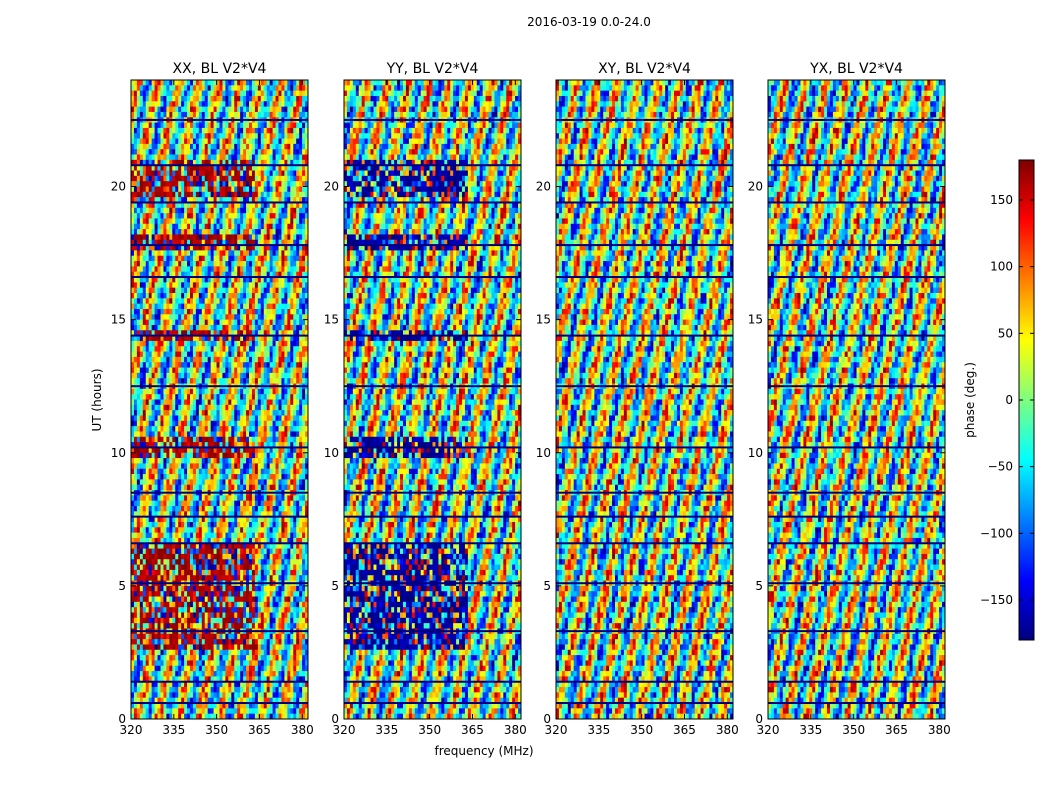 Image resolution: width=1050 pixels, height=800 pixels. What do you see at coordinates (220, 69) in the screenshot?
I see `panel-title: XX, BL V2*V4` at bounding box center [220, 69].